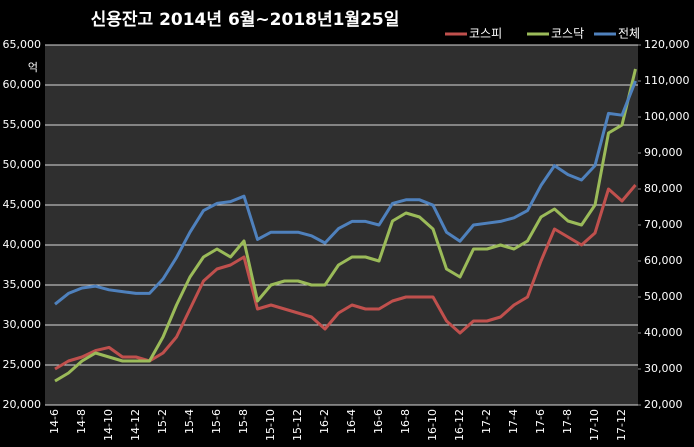  I want to click on y-tick-label: 55,000, so click(22, 124).